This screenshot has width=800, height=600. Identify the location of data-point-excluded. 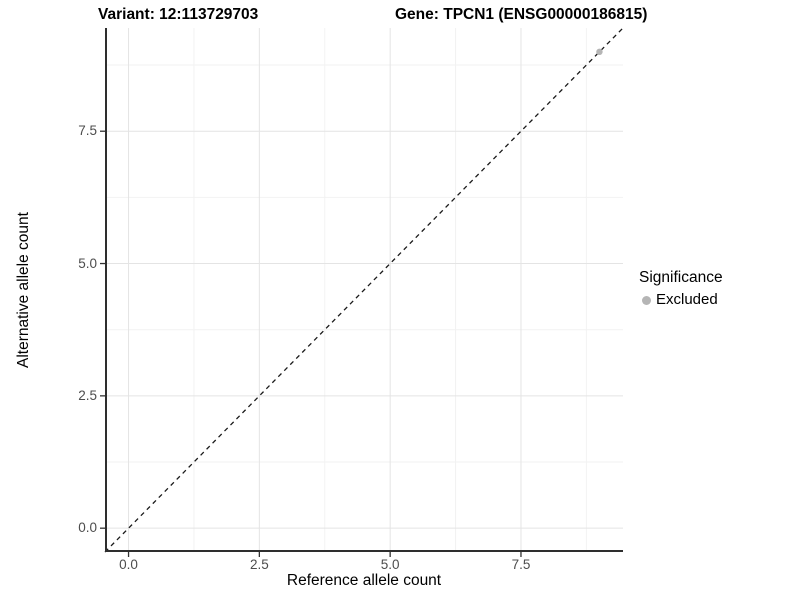
(599, 52).